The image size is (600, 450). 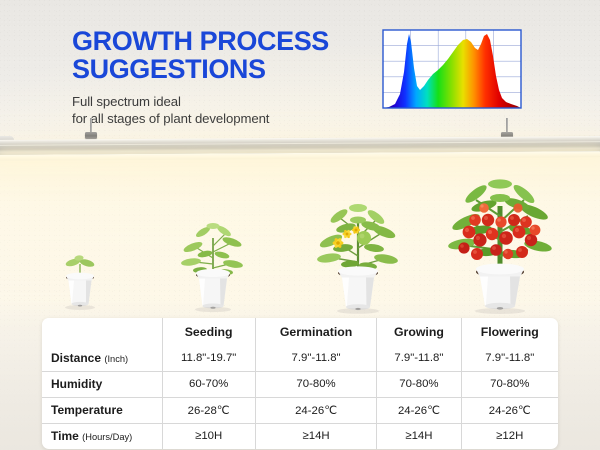 What do you see at coordinates (419, 410) in the screenshot?
I see `cell-temperature-growing: 24-26℃` at bounding box center [419, 410].